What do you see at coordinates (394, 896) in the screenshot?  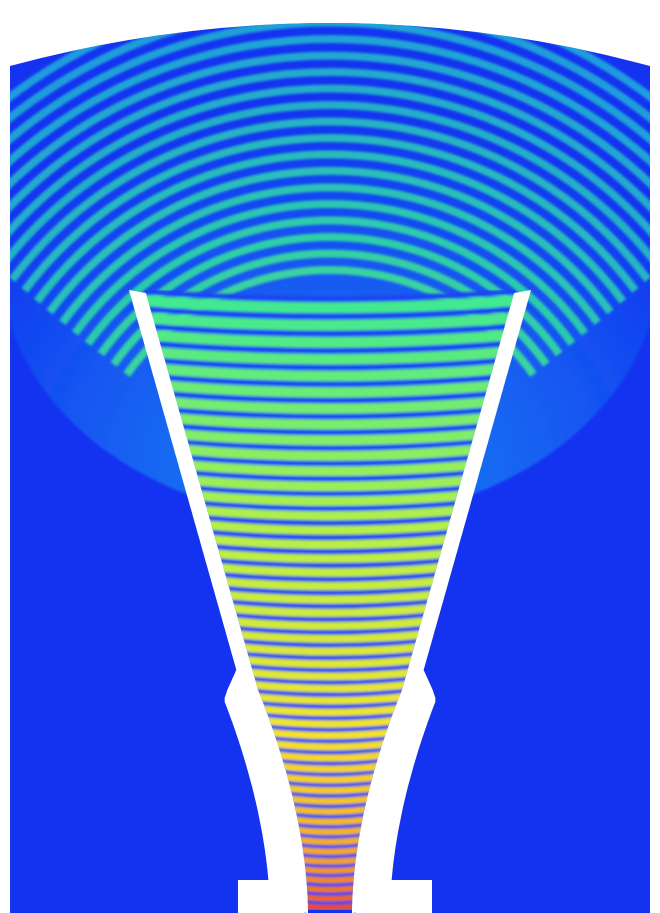 I see `throat-flange-right` at bounding box center [394, 896].